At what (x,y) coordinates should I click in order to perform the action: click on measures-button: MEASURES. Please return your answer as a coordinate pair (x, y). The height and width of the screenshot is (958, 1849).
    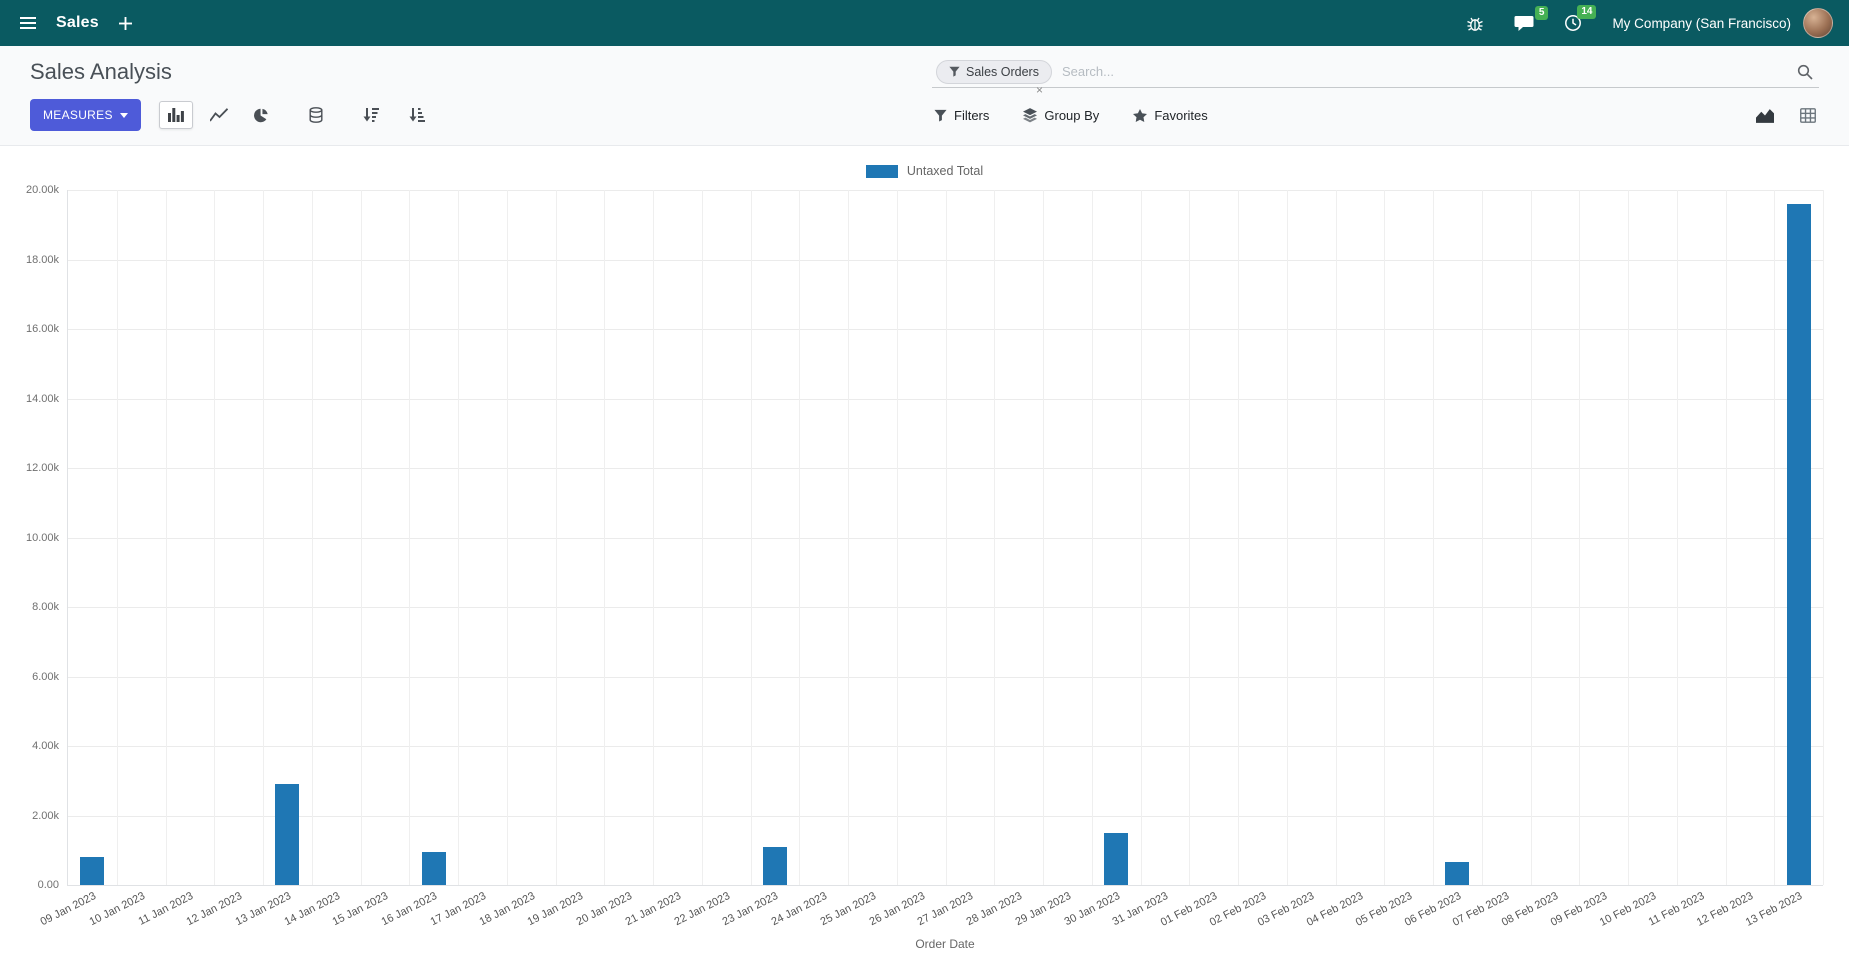
    Looking at the image, I should click on (85, 115).